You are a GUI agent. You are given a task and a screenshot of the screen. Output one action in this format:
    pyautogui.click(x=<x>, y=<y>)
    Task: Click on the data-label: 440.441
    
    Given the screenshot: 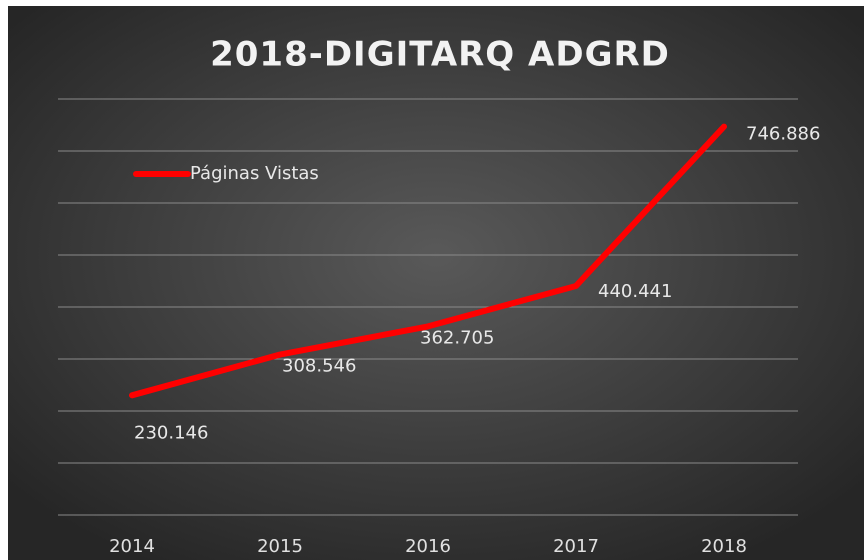 What is the action you would take?
    pyautogui.click(x=635, y=291)
    